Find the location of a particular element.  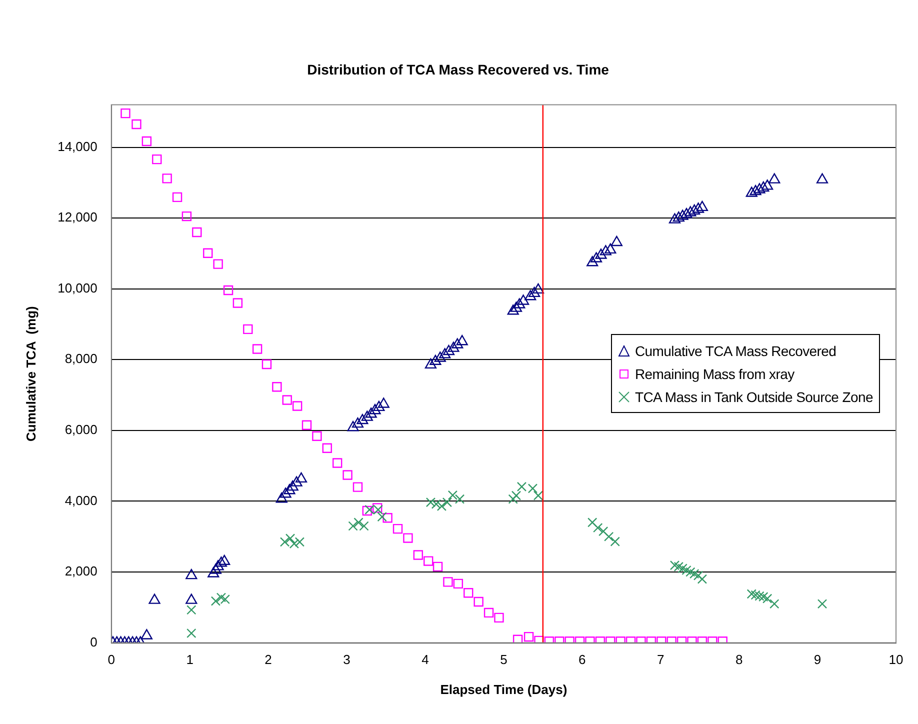

x-tick-label: 1 is located at coordinates (190, 660).